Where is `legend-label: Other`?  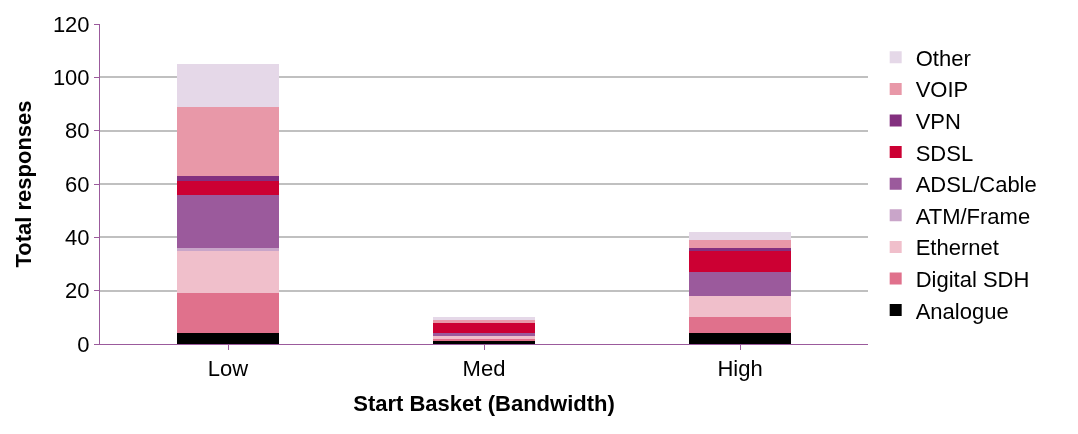 legend-label: Other is located at coordinates (943, 58).